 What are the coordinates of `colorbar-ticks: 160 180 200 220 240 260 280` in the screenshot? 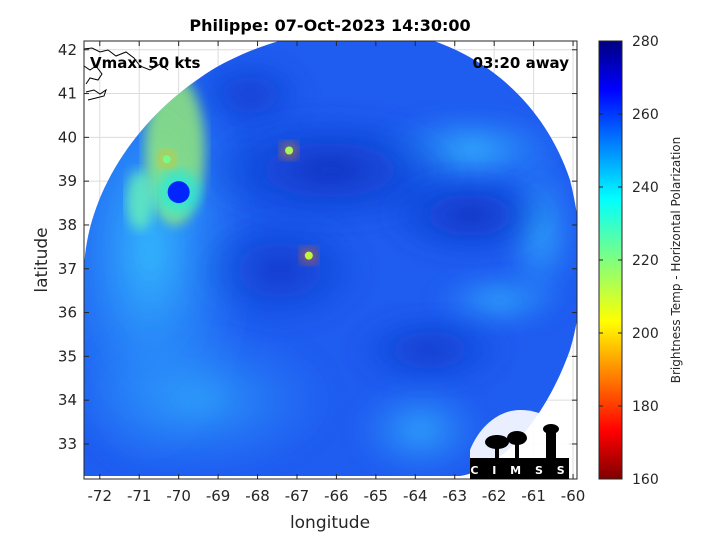 It's located at (629, 261).